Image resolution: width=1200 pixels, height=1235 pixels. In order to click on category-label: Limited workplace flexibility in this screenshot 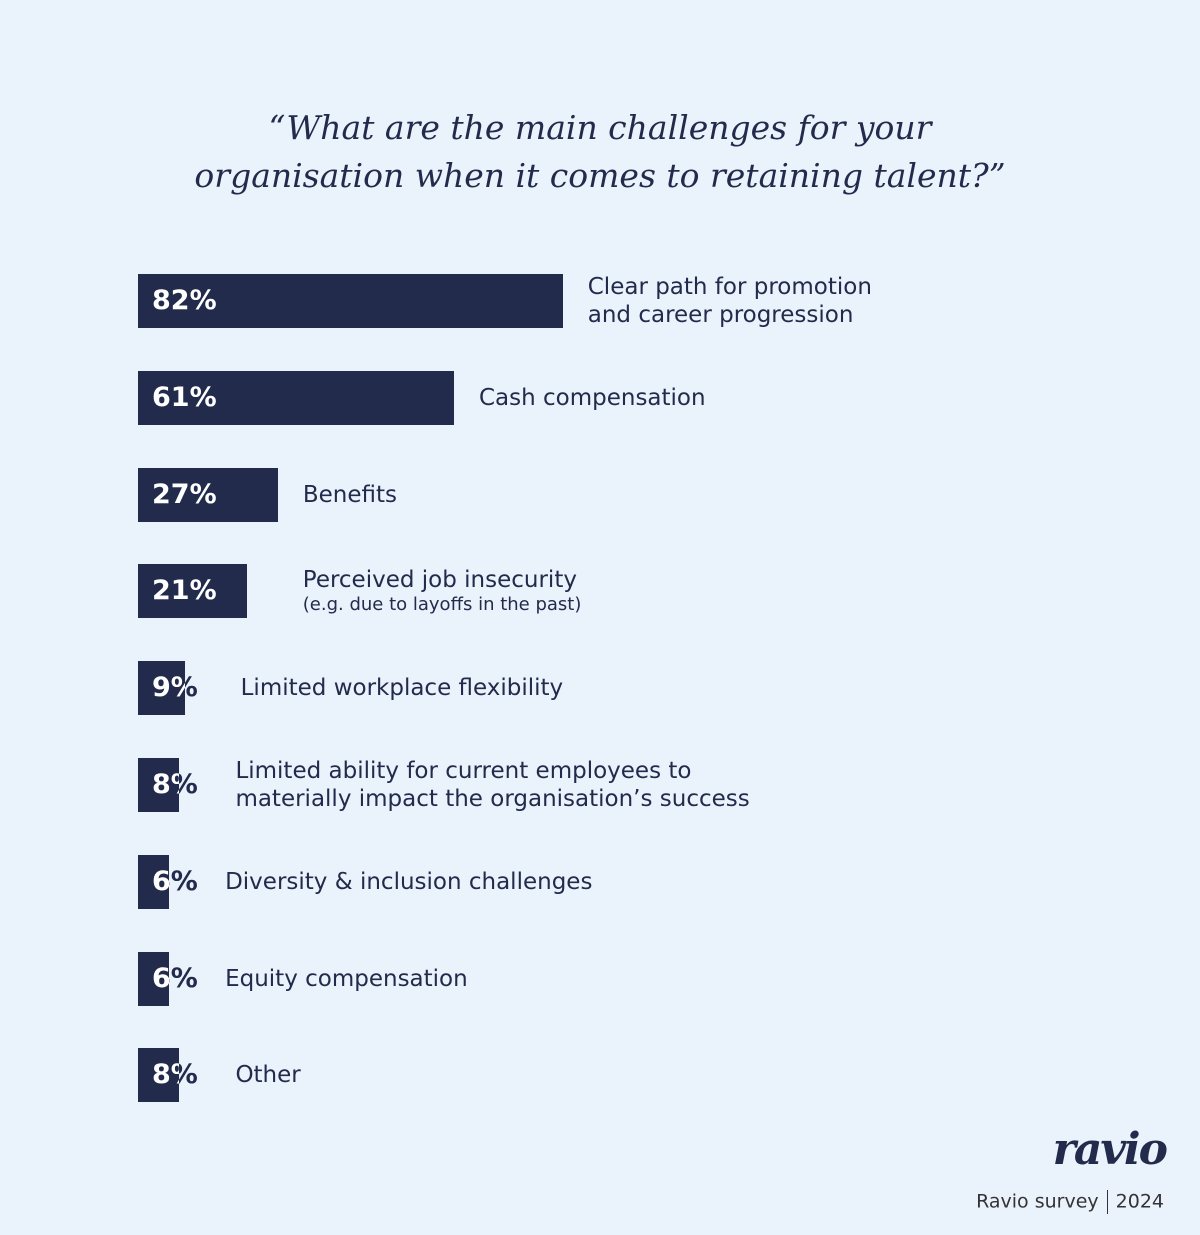, I will do `click(402, 688)`.